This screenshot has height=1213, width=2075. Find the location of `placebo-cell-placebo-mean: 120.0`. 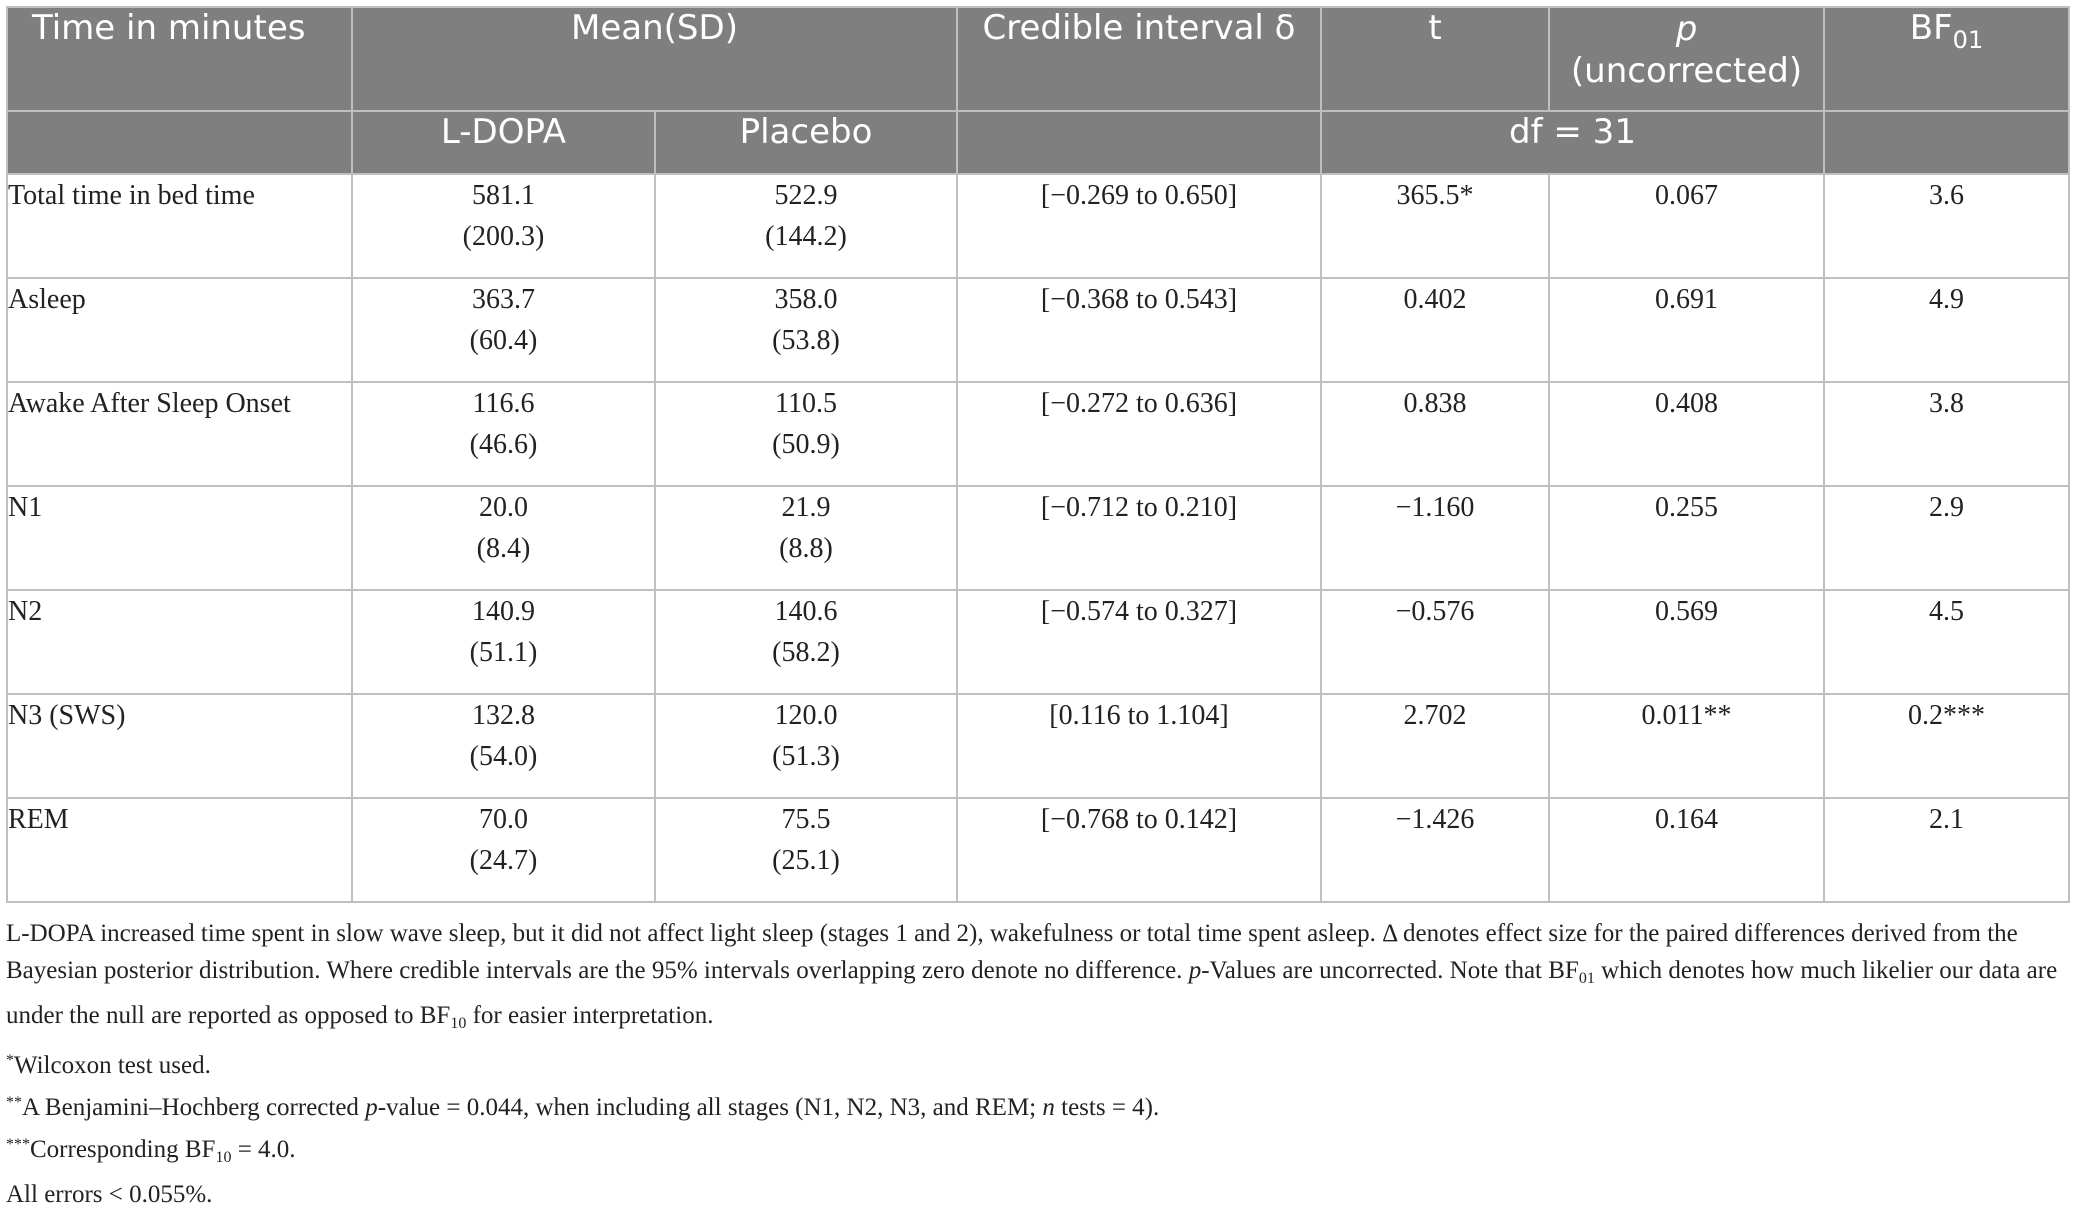

placebo-cell-placebo-mean: 120.0 is located at coordinates (806, 715).